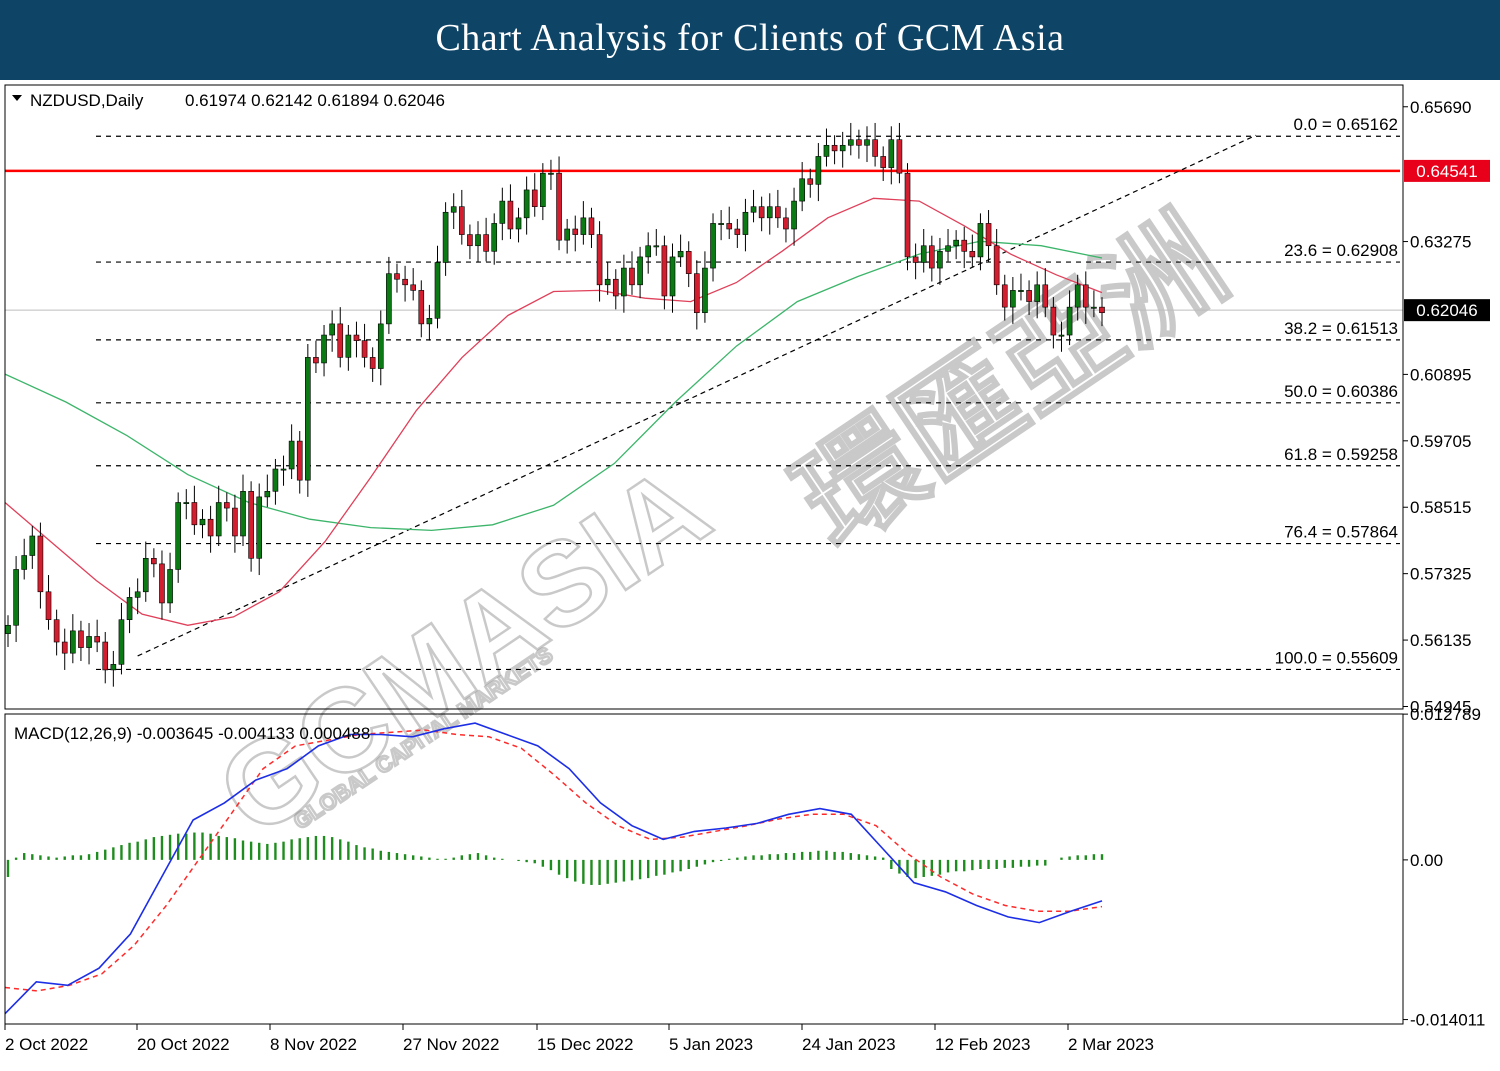  I want to click on price-axis-label: 0.60895, so click(1440, 374).